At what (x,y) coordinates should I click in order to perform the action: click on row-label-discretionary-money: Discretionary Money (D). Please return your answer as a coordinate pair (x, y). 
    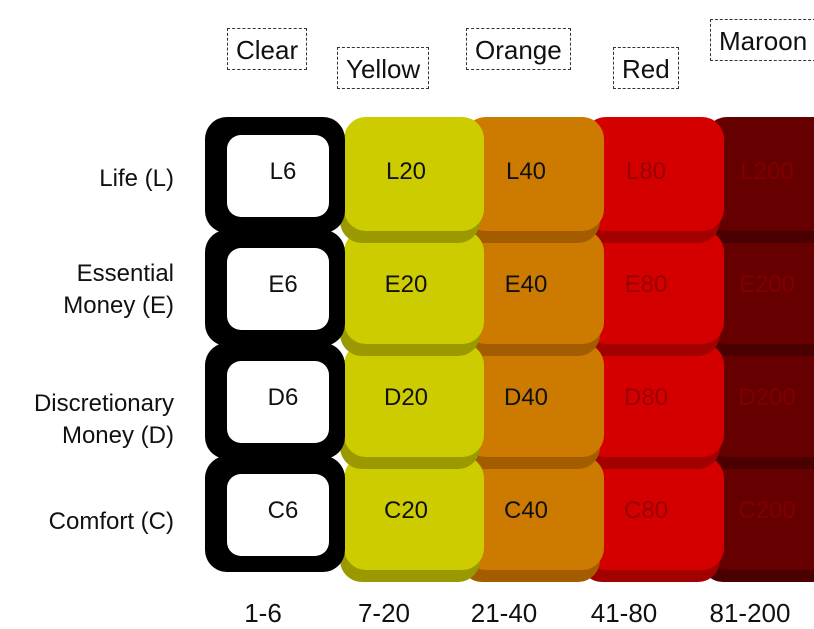
    Looking at the image, I should click on (87, 420).